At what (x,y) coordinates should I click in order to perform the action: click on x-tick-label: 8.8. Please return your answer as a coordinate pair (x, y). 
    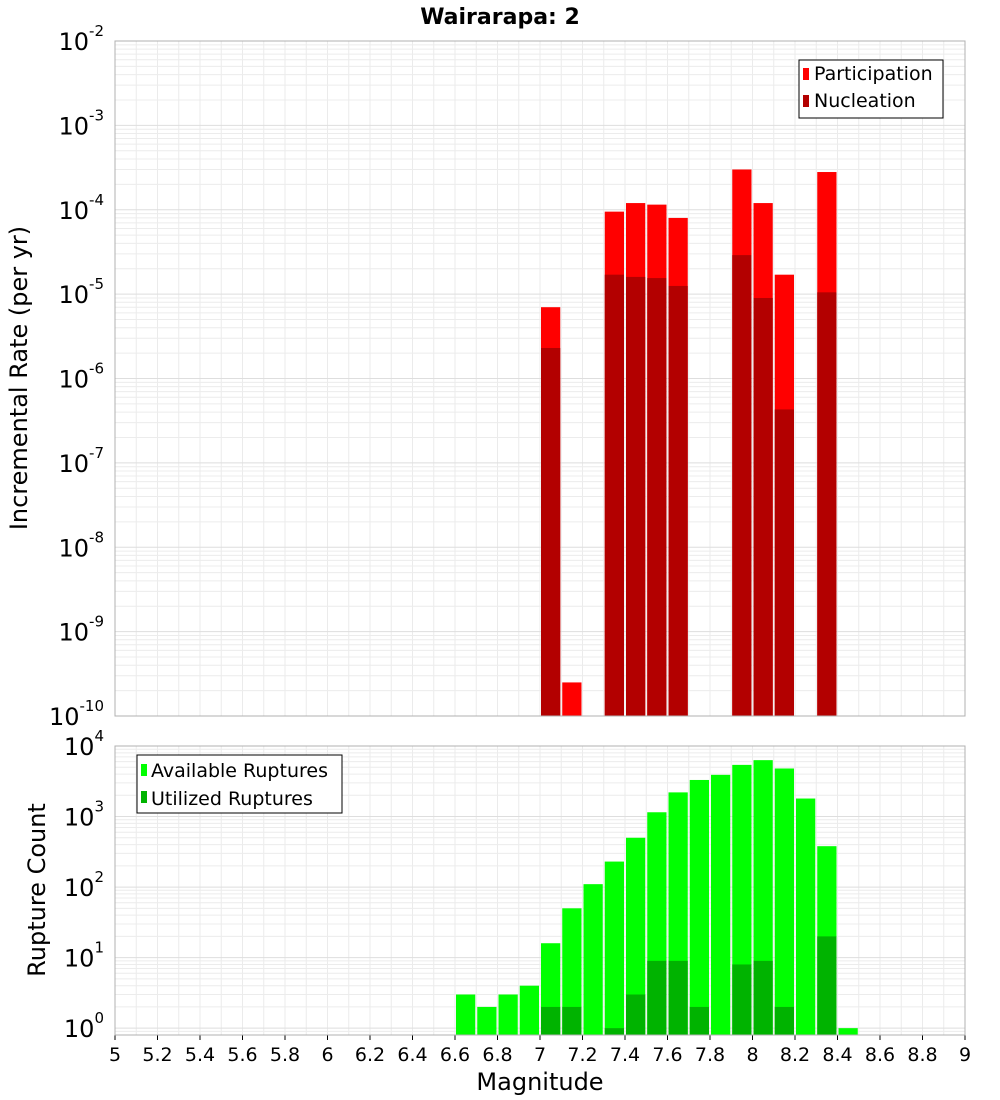
    Looking at the image, I should click on (922, 1055).